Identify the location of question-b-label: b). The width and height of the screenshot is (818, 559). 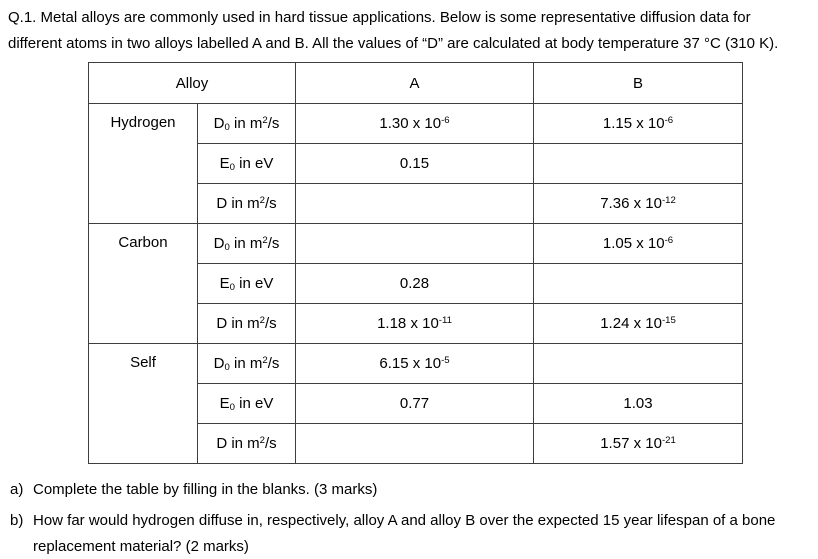
(17, 520).